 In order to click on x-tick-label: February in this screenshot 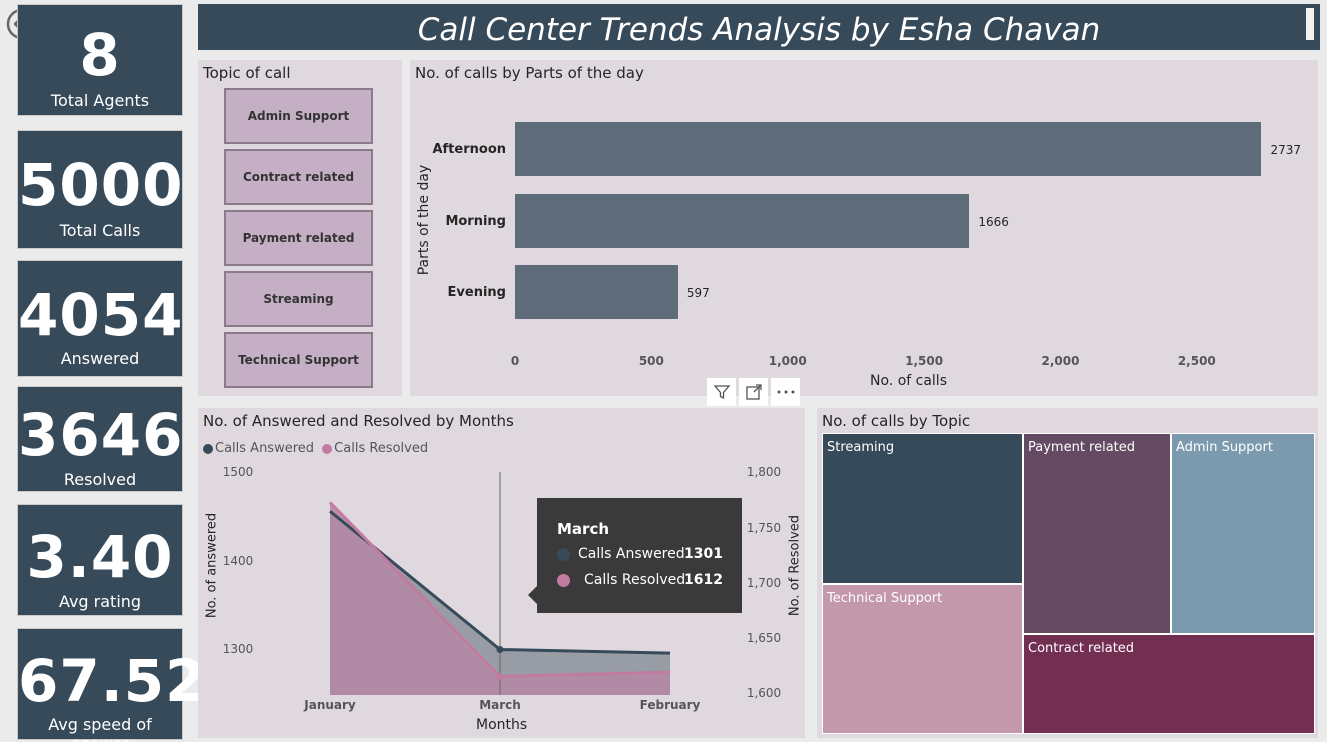, I will do `click(670, 705)`.